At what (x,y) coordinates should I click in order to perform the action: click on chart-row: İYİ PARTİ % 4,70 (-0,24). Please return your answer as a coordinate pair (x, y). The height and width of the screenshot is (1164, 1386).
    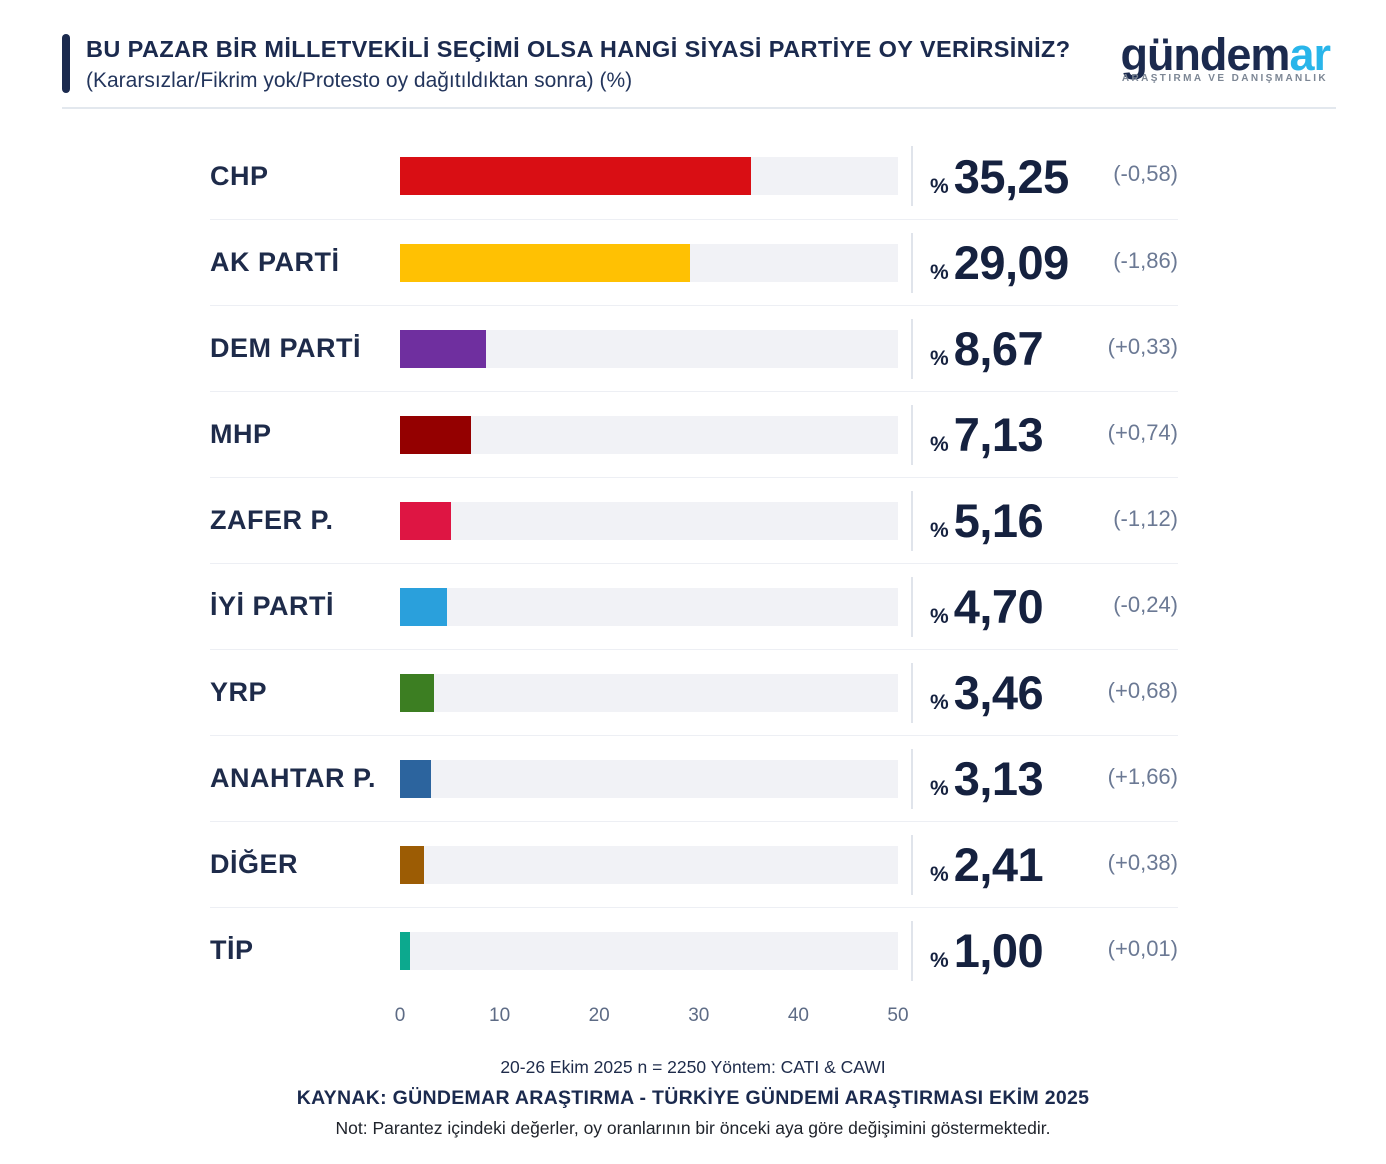
    Looking at the image, I should click on (694, 606).